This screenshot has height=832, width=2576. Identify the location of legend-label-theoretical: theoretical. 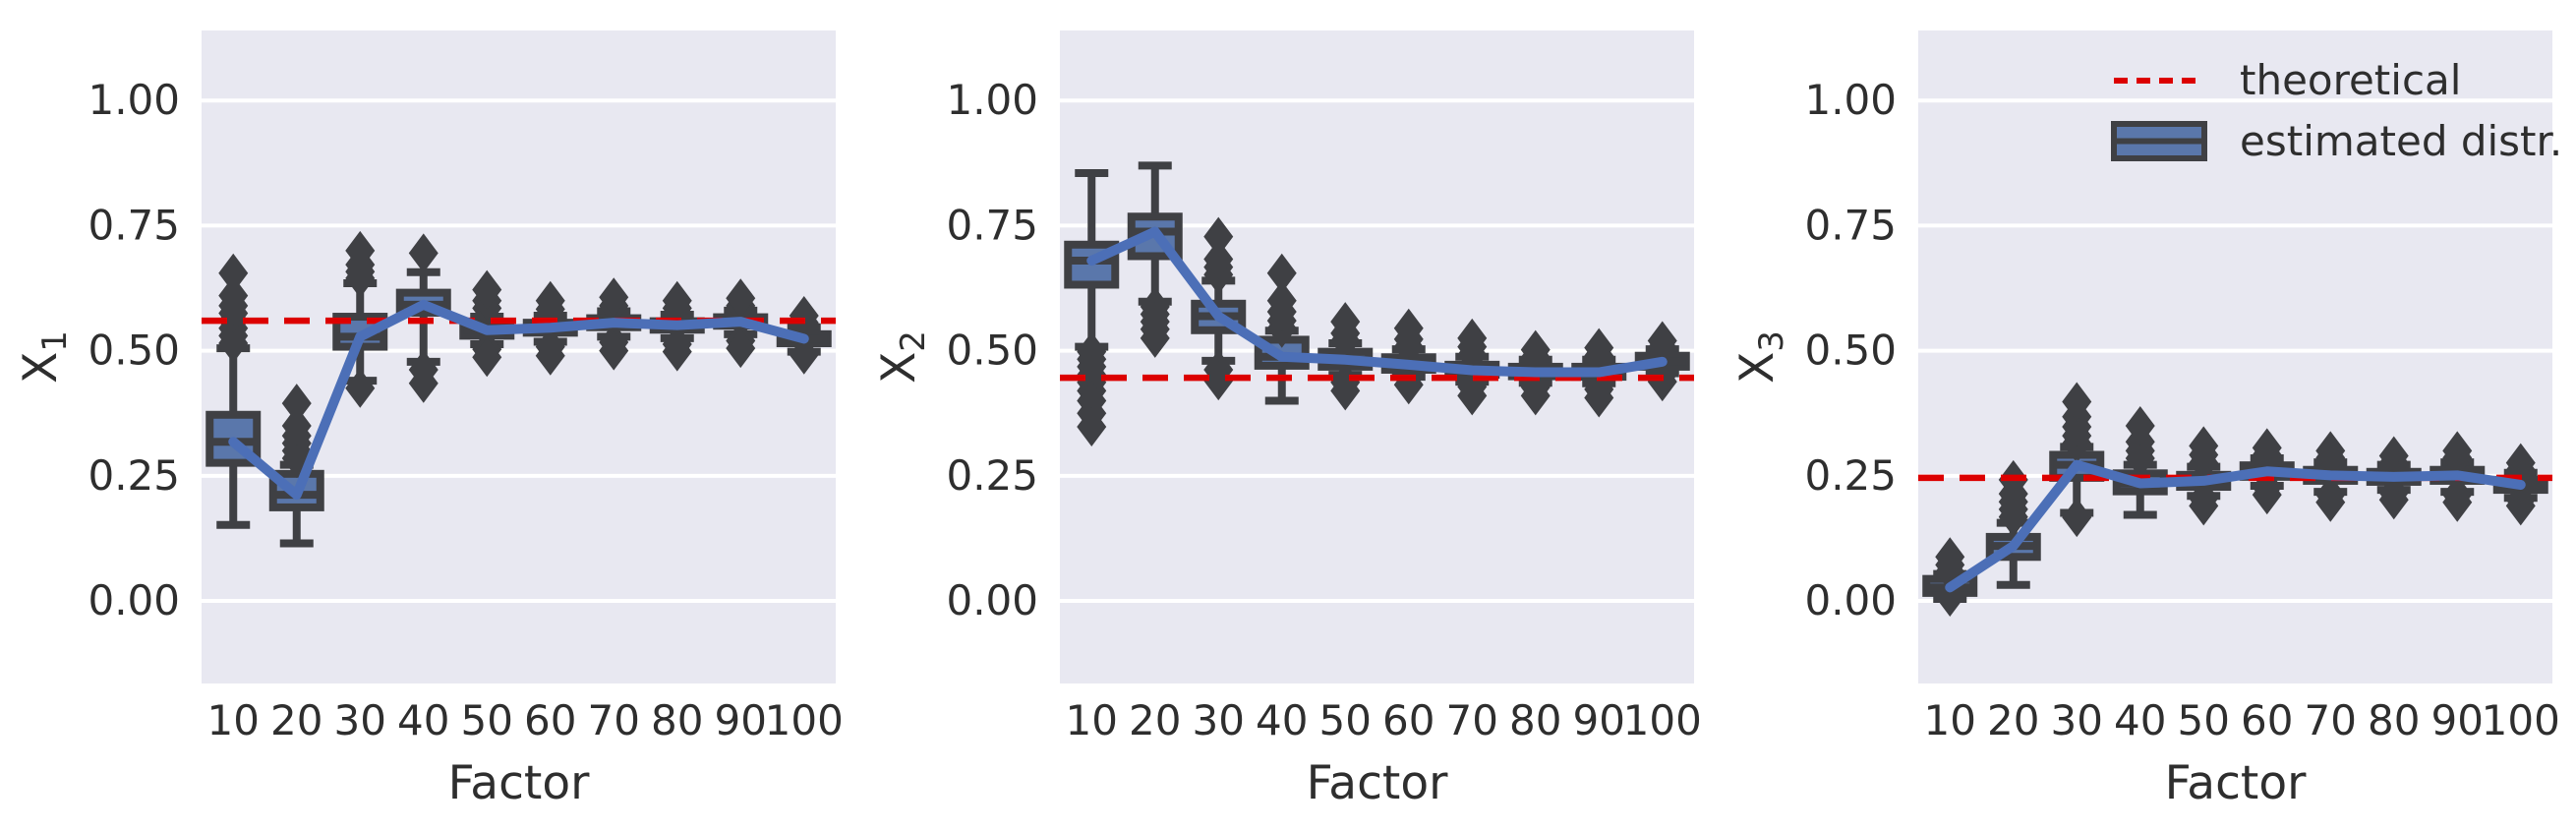
(2350, 80).